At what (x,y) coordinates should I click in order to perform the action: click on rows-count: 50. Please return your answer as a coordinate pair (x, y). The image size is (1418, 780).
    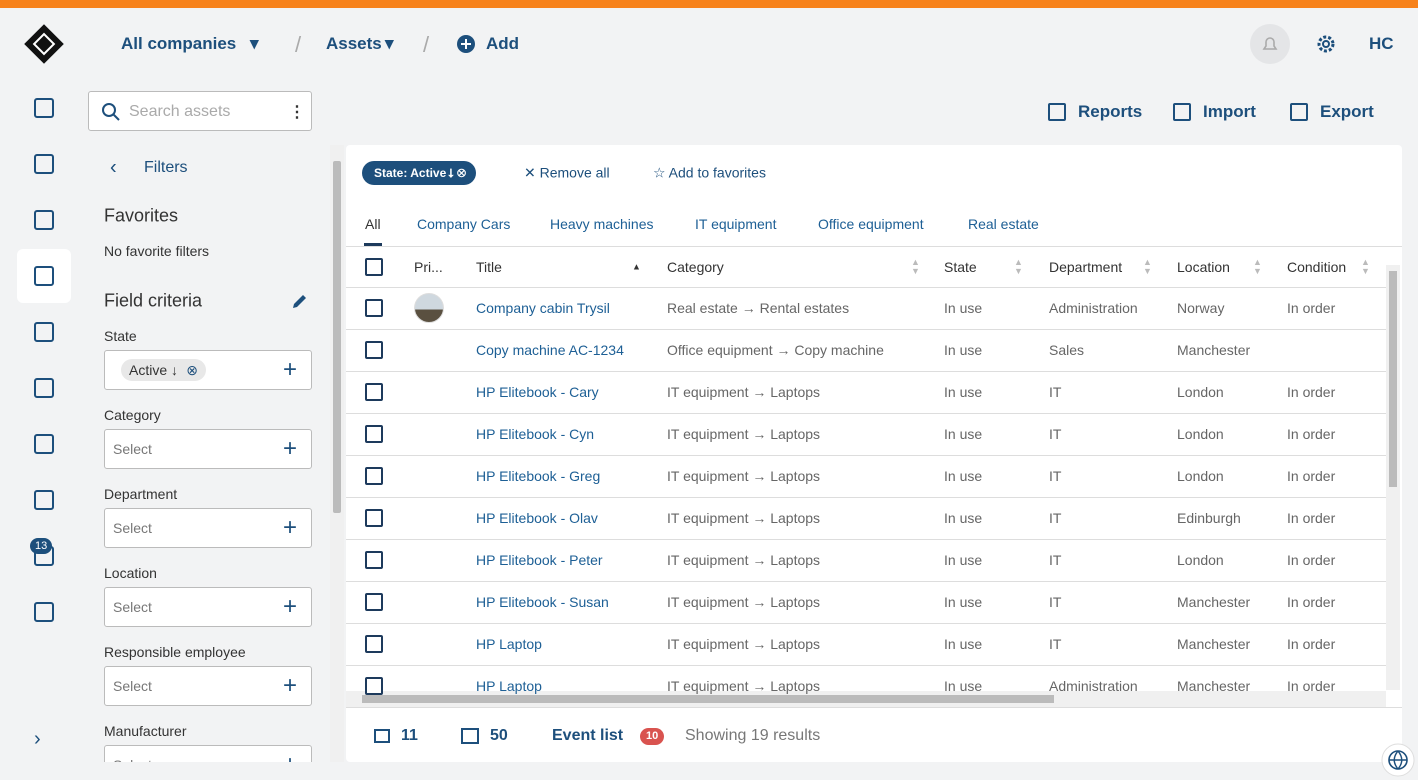
    Looking at the image, I should click on (499, 735).